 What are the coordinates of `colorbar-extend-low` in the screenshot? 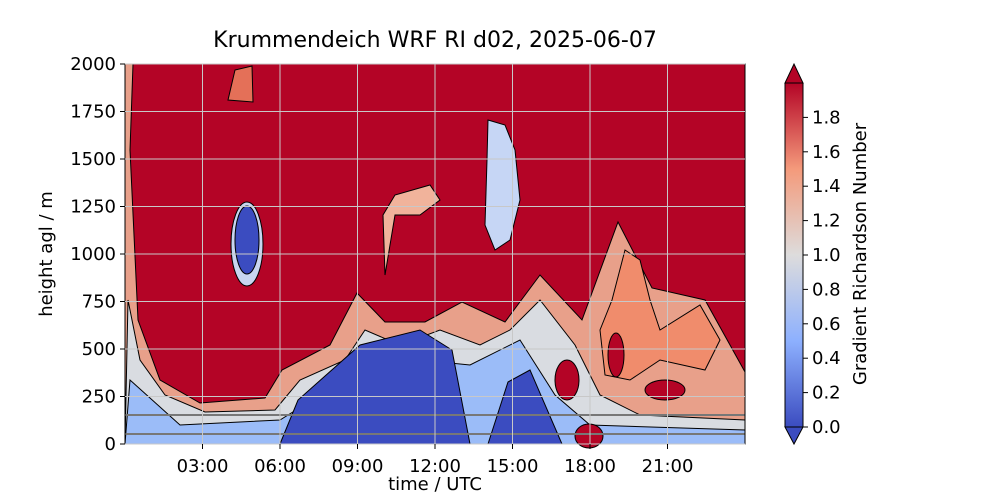 It's located at (794, 436).